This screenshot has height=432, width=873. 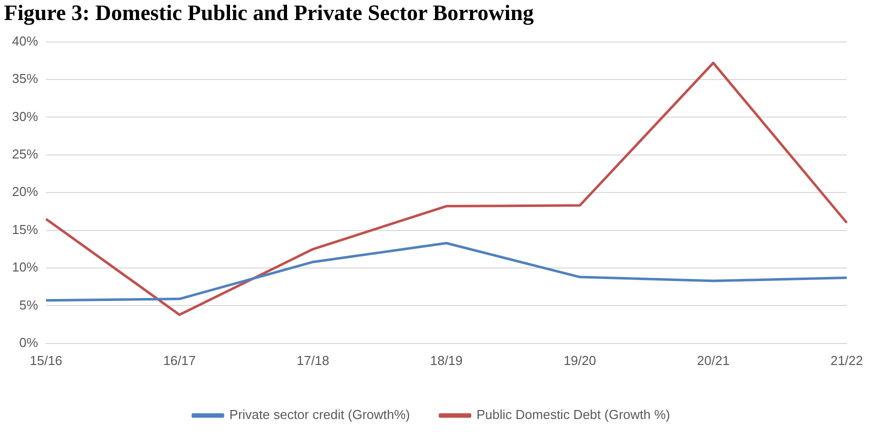 What do you see at coordinates (713, 360) in the screenshot?
I see `x-tick-label: 20/21` at bounding box center [713, 360].